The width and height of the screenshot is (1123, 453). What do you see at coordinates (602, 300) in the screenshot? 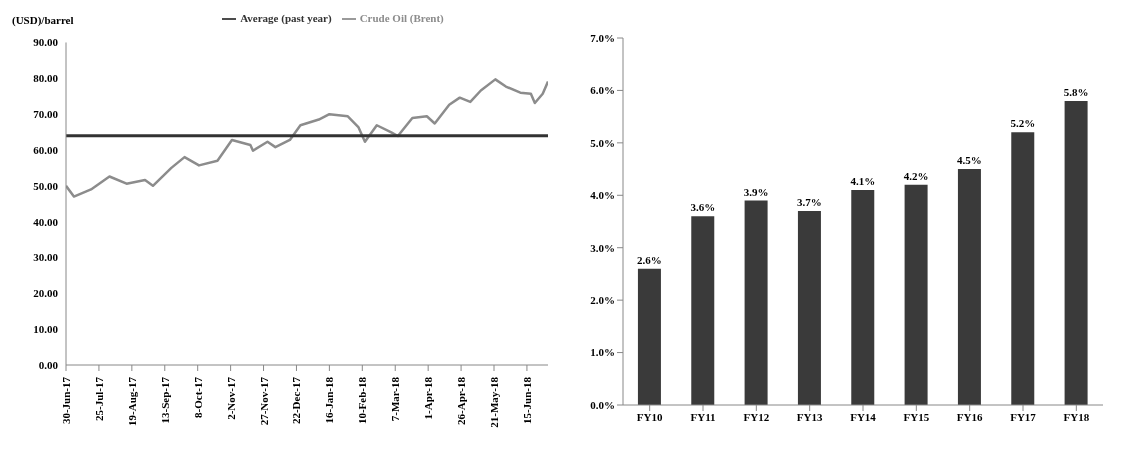
I see `y-tick-label: 2.0%` at bounding box center [602, 300].